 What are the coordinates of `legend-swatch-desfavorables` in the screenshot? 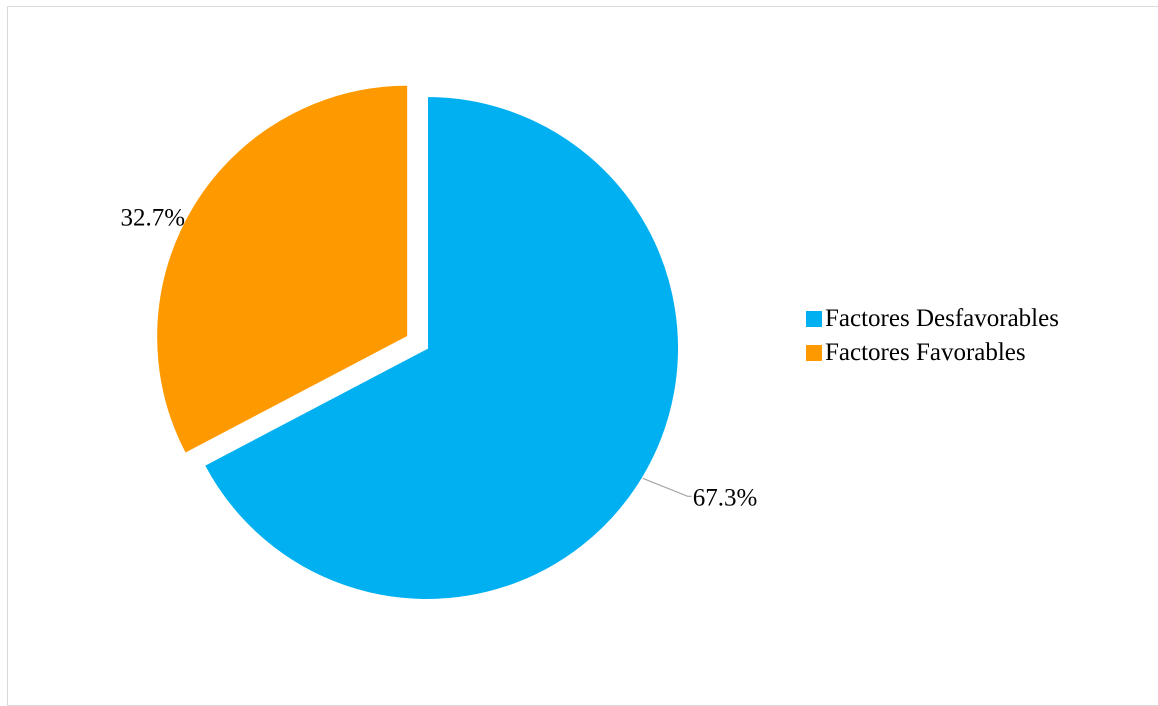 It's located at (814, 319).